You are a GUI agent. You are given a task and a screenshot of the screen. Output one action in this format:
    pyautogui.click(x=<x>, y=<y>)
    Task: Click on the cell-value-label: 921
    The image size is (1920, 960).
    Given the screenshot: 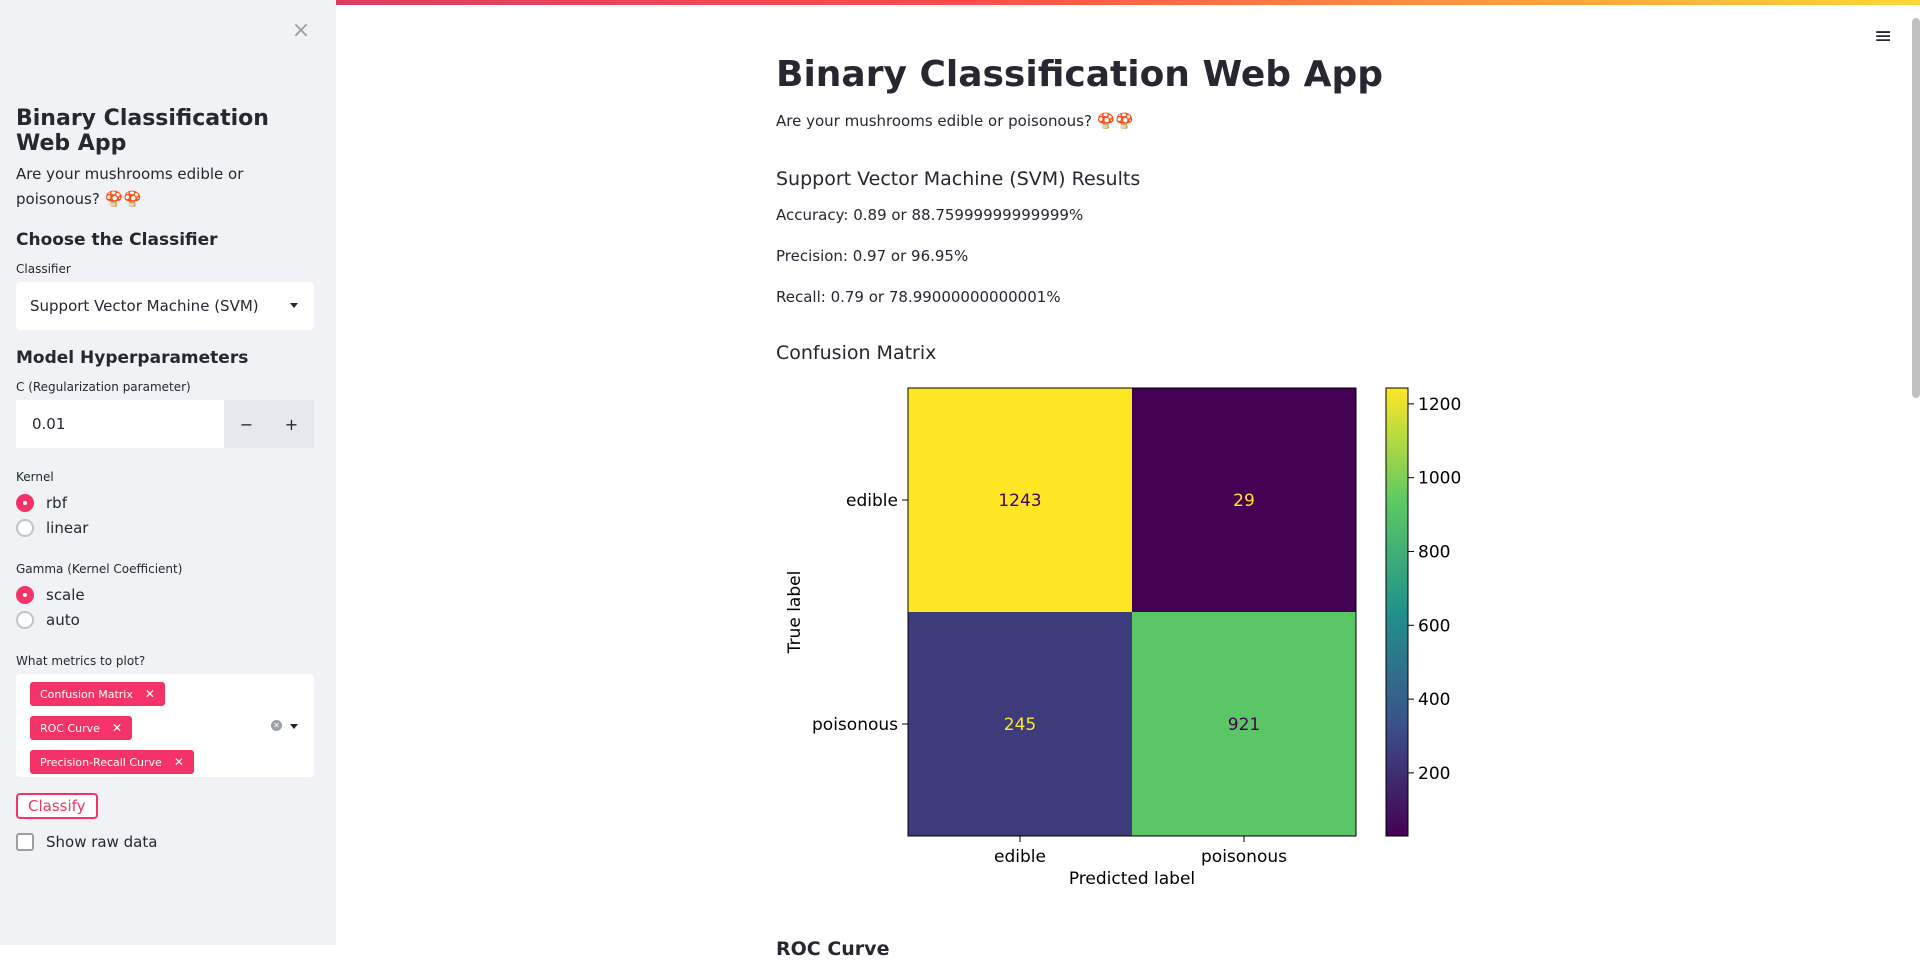 What is the action you would take?
    pyautogui.click(x=1244, y=725)
    